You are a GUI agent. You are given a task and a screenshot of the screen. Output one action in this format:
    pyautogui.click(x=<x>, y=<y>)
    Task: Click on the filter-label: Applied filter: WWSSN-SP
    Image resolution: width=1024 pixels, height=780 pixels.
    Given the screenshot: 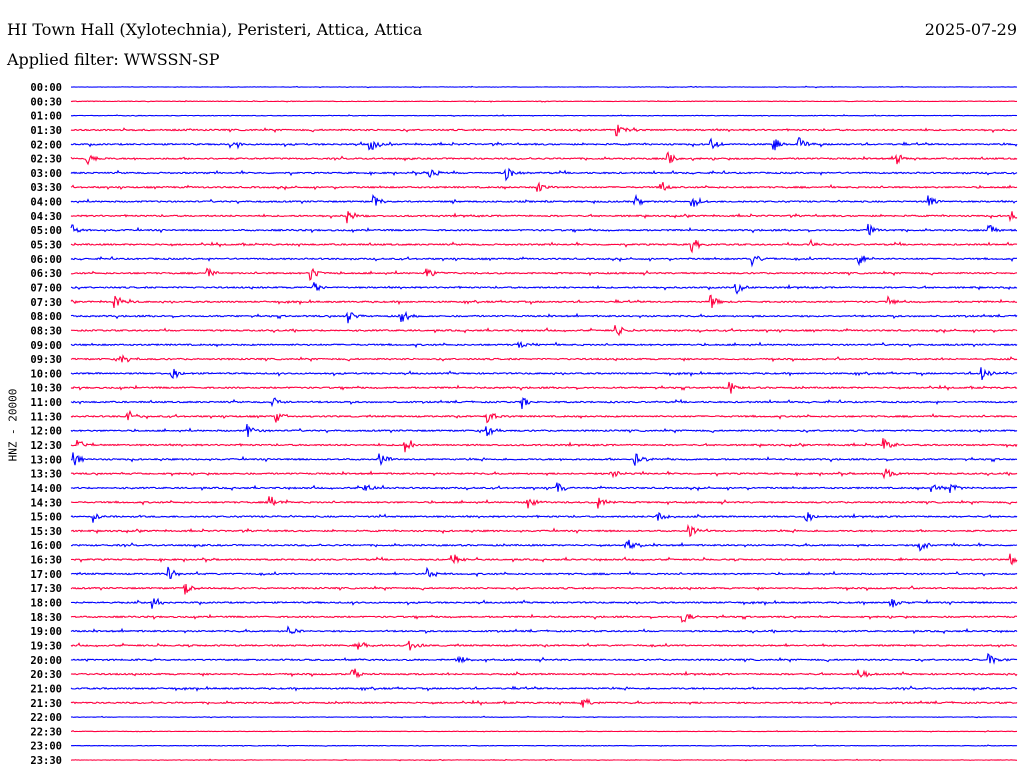 What is the action you would take?
    pyautogui.click(x=113, y=59)
    